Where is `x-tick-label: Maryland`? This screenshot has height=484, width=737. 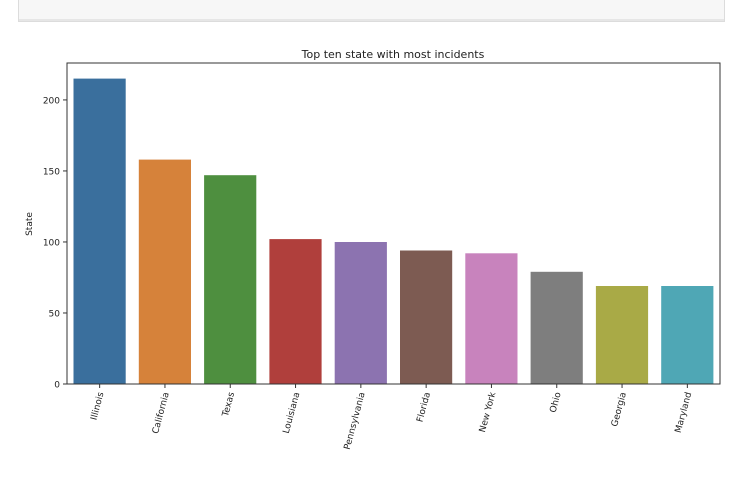 x-tick-label: Maryland is located at coordinates (684, 412).